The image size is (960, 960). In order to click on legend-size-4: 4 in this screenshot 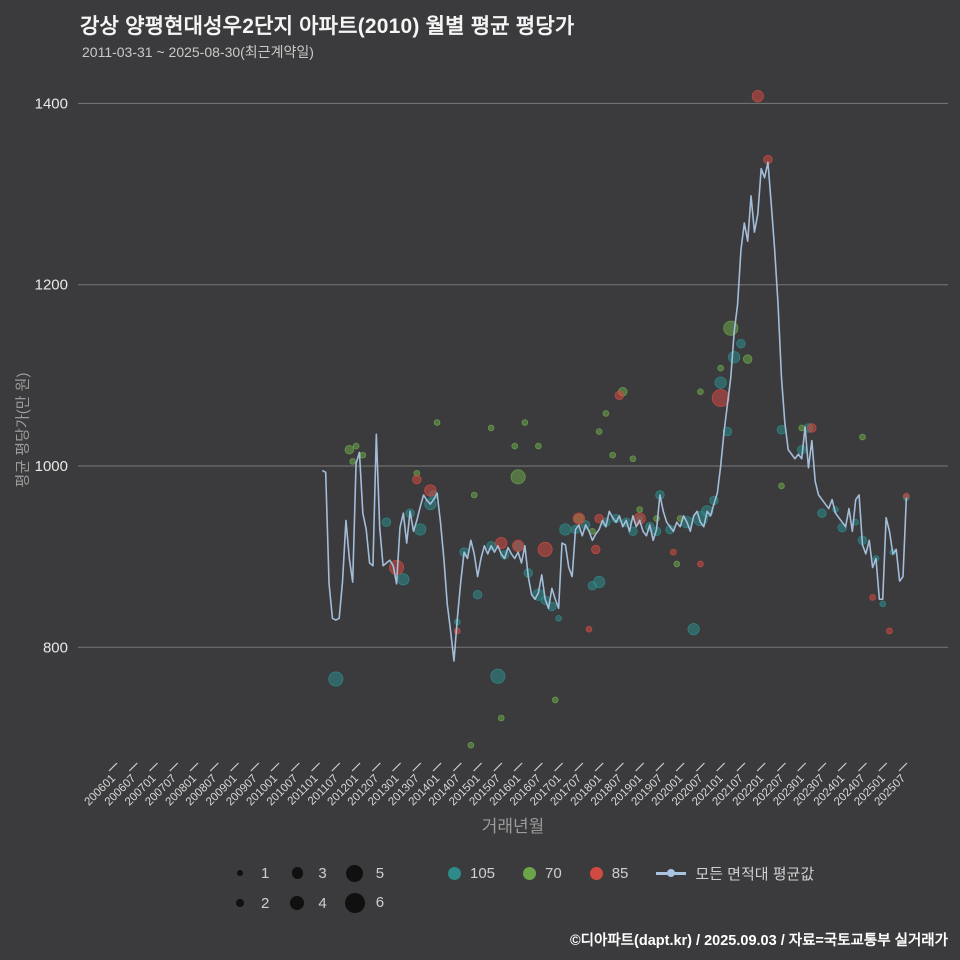, I will do `click(306, 903)`.